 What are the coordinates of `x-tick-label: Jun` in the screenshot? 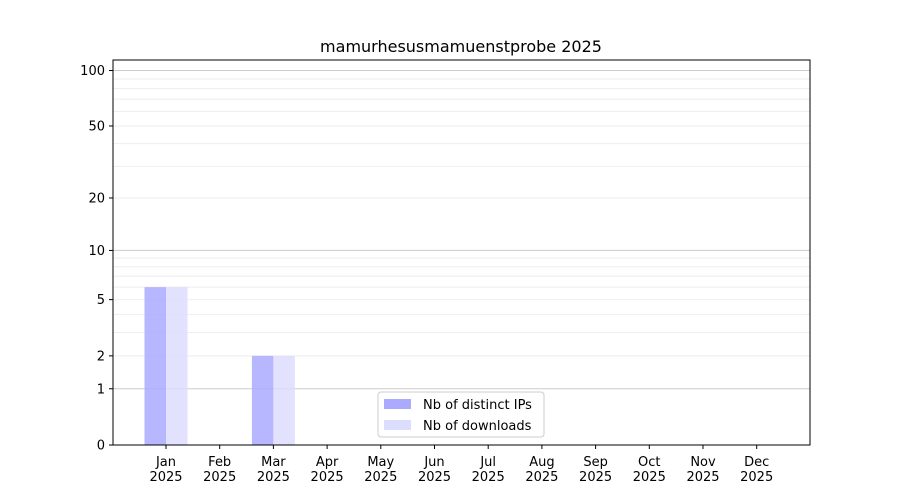 It's located at (433, 462).